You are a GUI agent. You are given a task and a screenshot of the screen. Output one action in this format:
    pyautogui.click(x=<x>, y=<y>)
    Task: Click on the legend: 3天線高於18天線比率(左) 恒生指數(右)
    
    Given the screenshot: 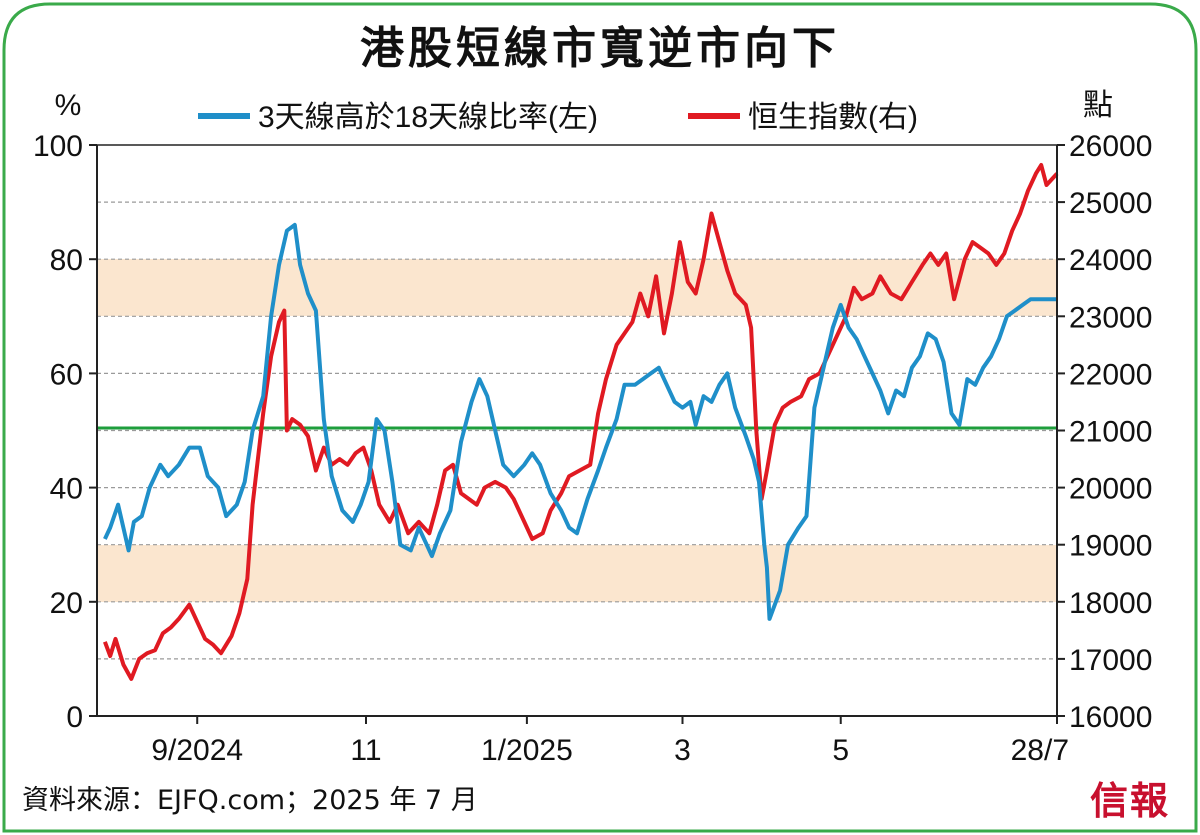 What is the action you would take?
    pyautogui.click(x=558, y=117)
    